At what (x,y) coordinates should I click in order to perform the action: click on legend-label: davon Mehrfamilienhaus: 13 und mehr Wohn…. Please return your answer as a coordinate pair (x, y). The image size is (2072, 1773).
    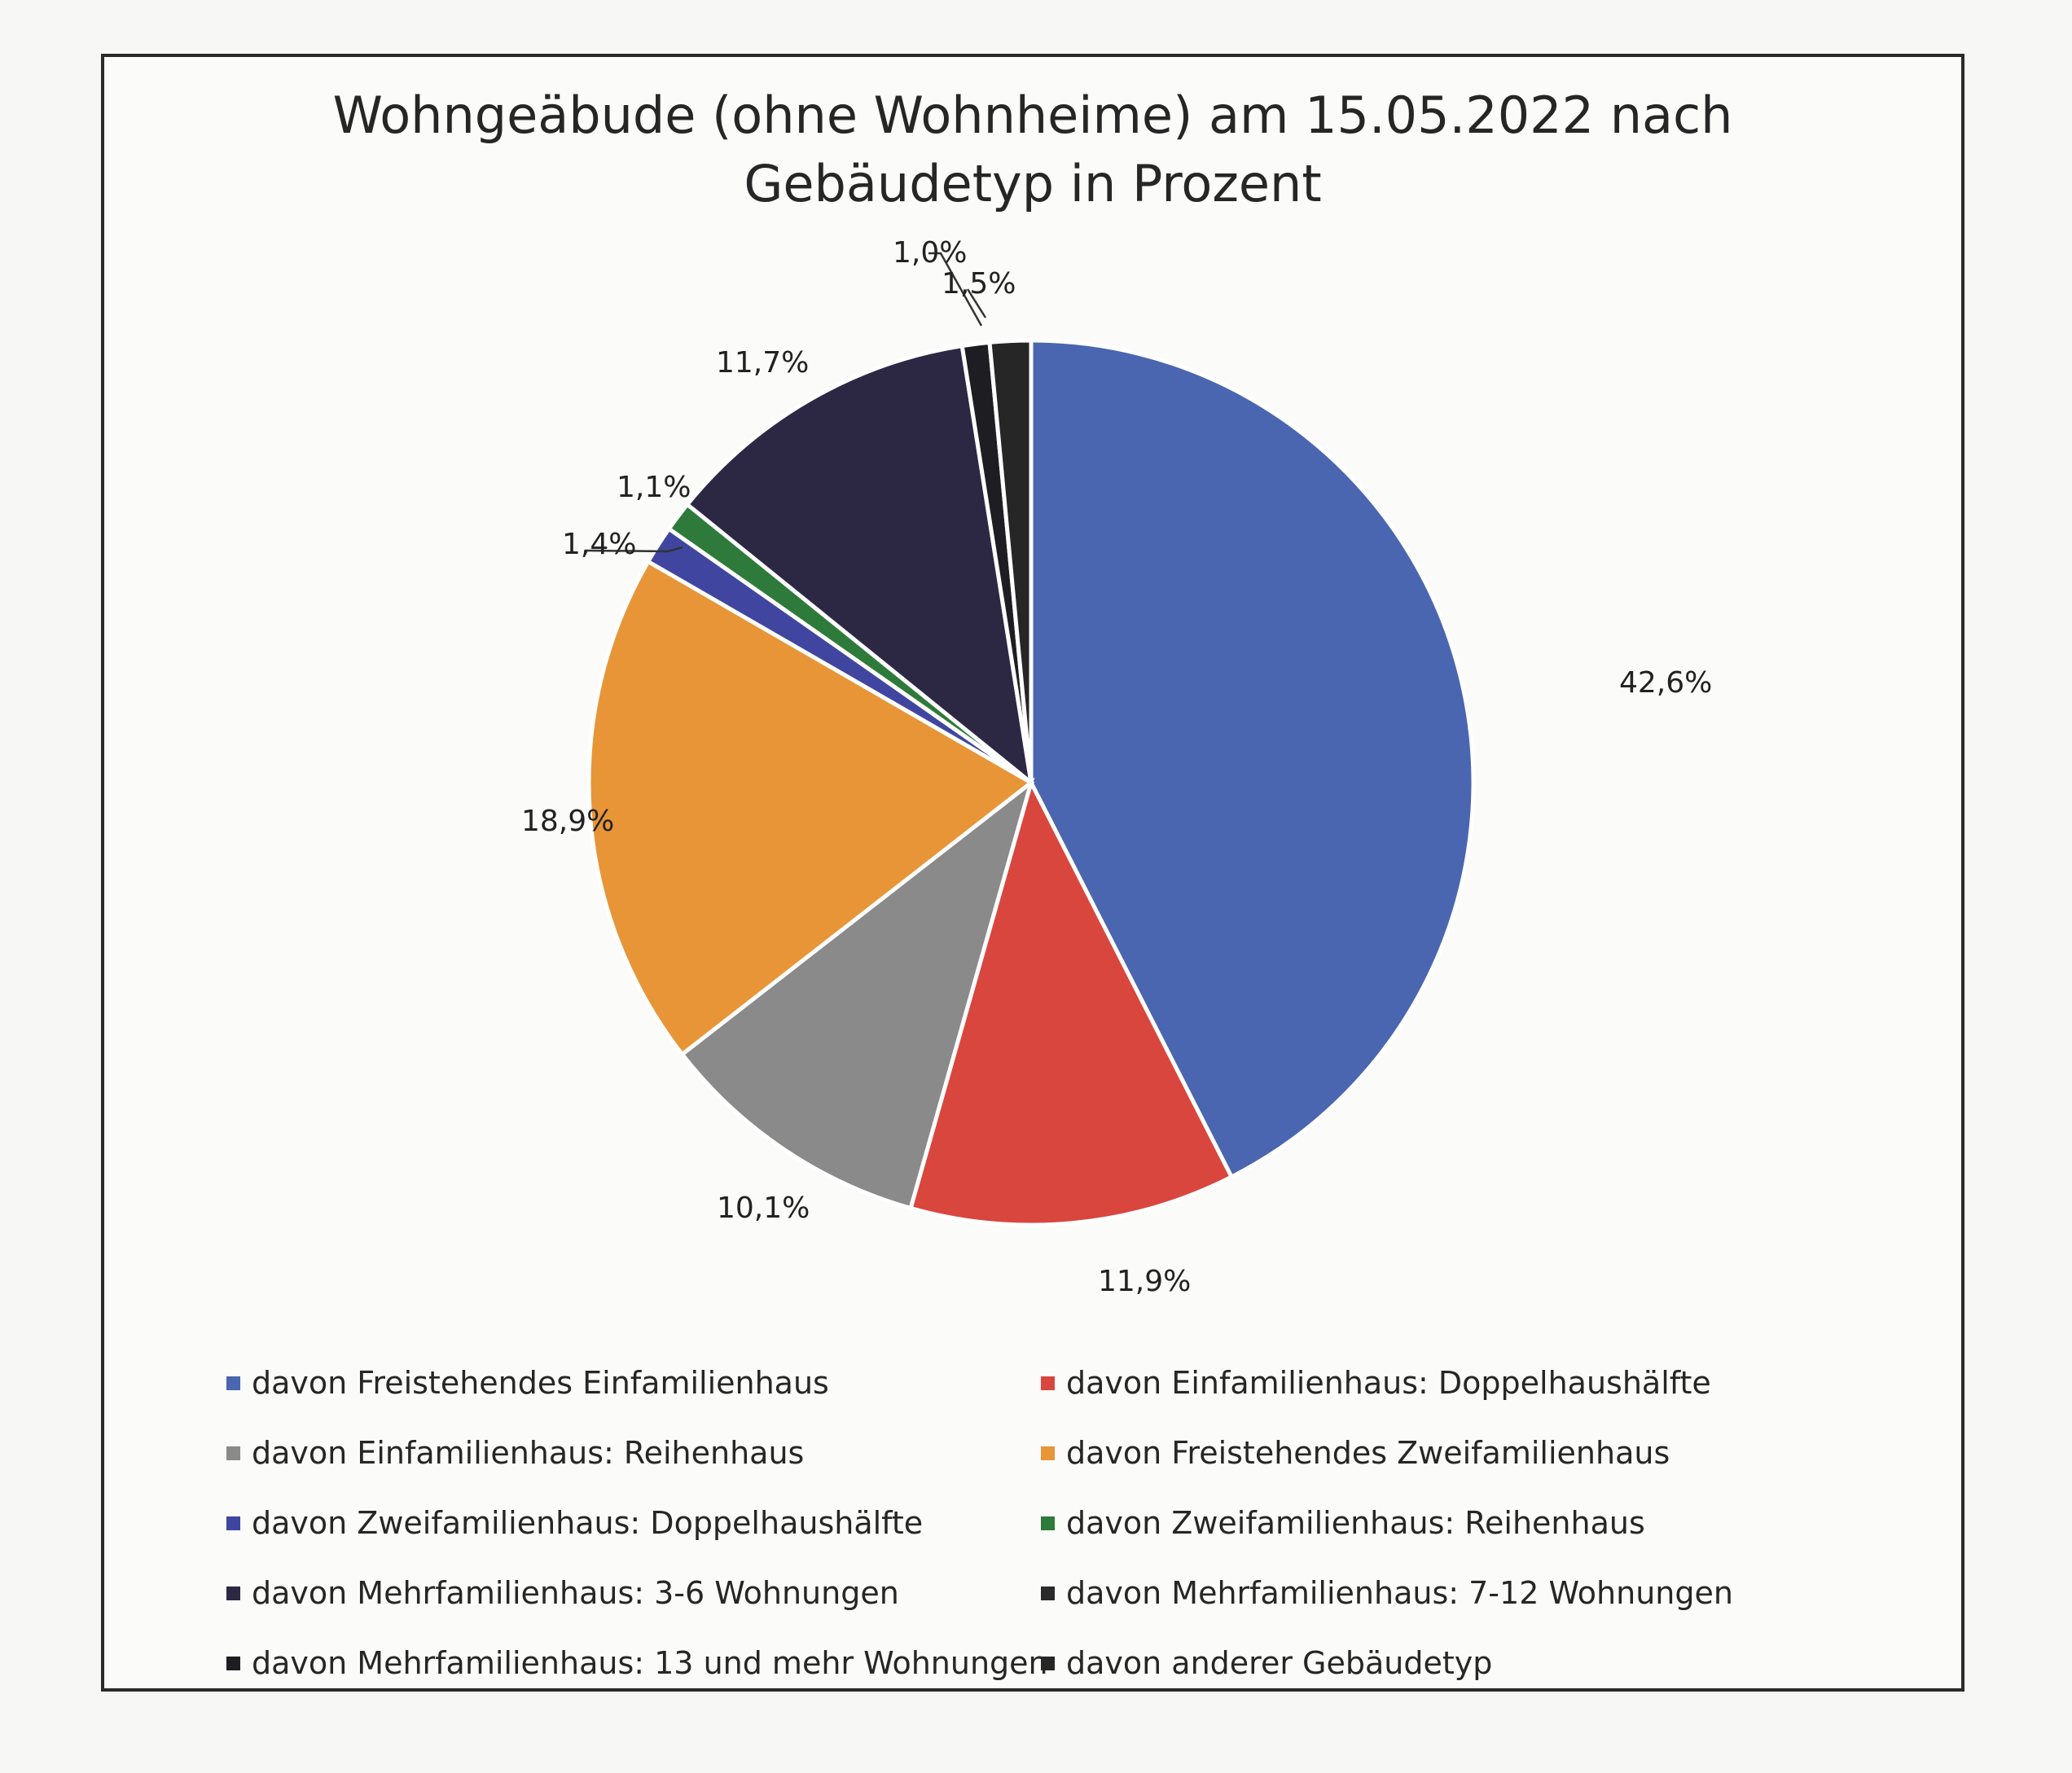
    Looking at the image, I should click on (650, 1663).